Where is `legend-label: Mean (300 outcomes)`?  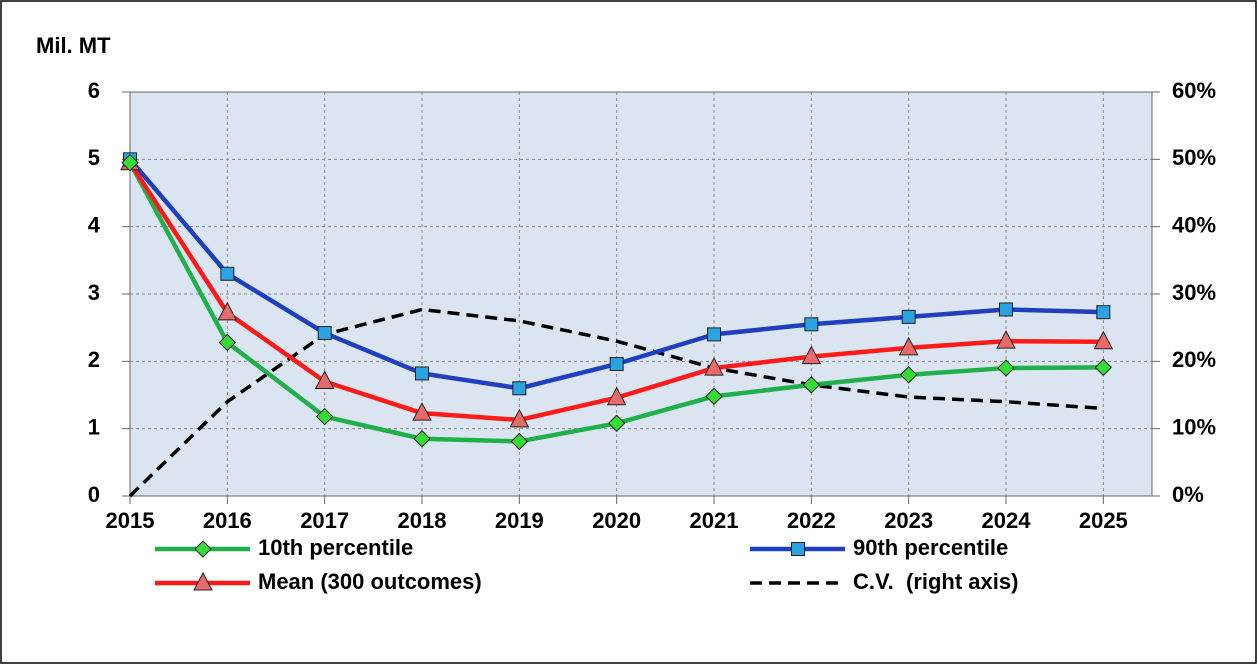 legend-label: Mean (300 outcomes) is located at coordinates (370, 581).